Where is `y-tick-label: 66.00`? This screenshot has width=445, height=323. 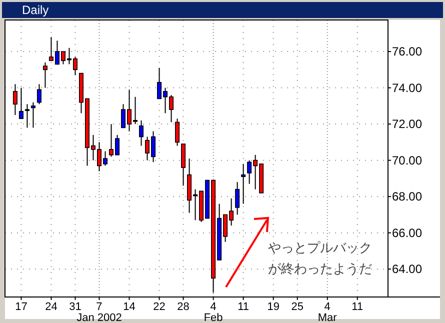
y-tick-label: 66.00 is located at coordinates (407, 233).